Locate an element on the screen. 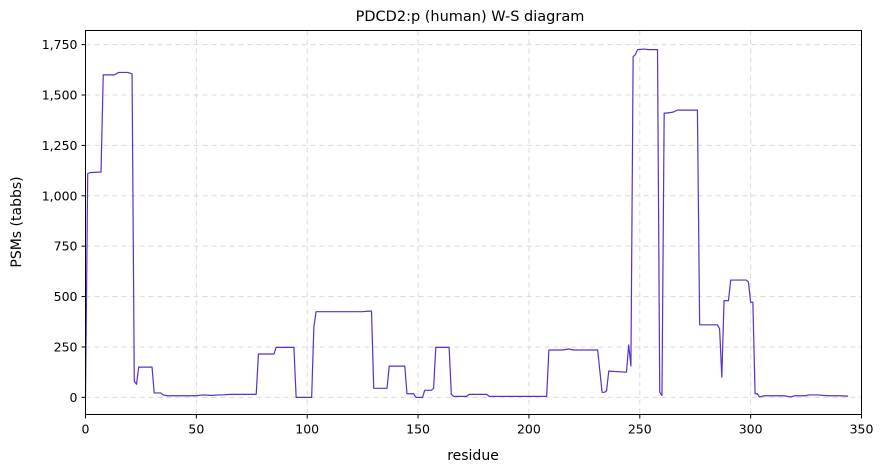 The image size is (882, 474). x-axis-label: residue is located at coordinates (473, 456).